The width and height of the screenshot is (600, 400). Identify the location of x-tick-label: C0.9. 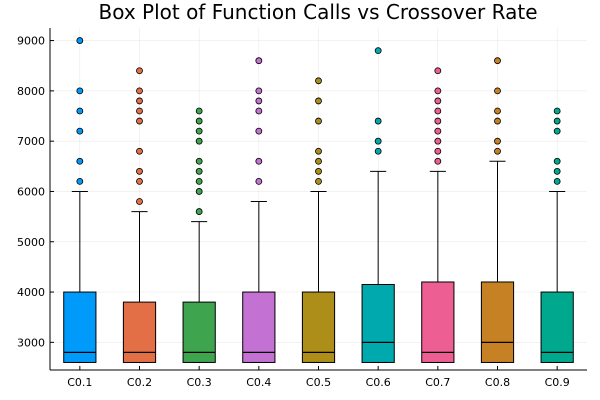
(557, 382).